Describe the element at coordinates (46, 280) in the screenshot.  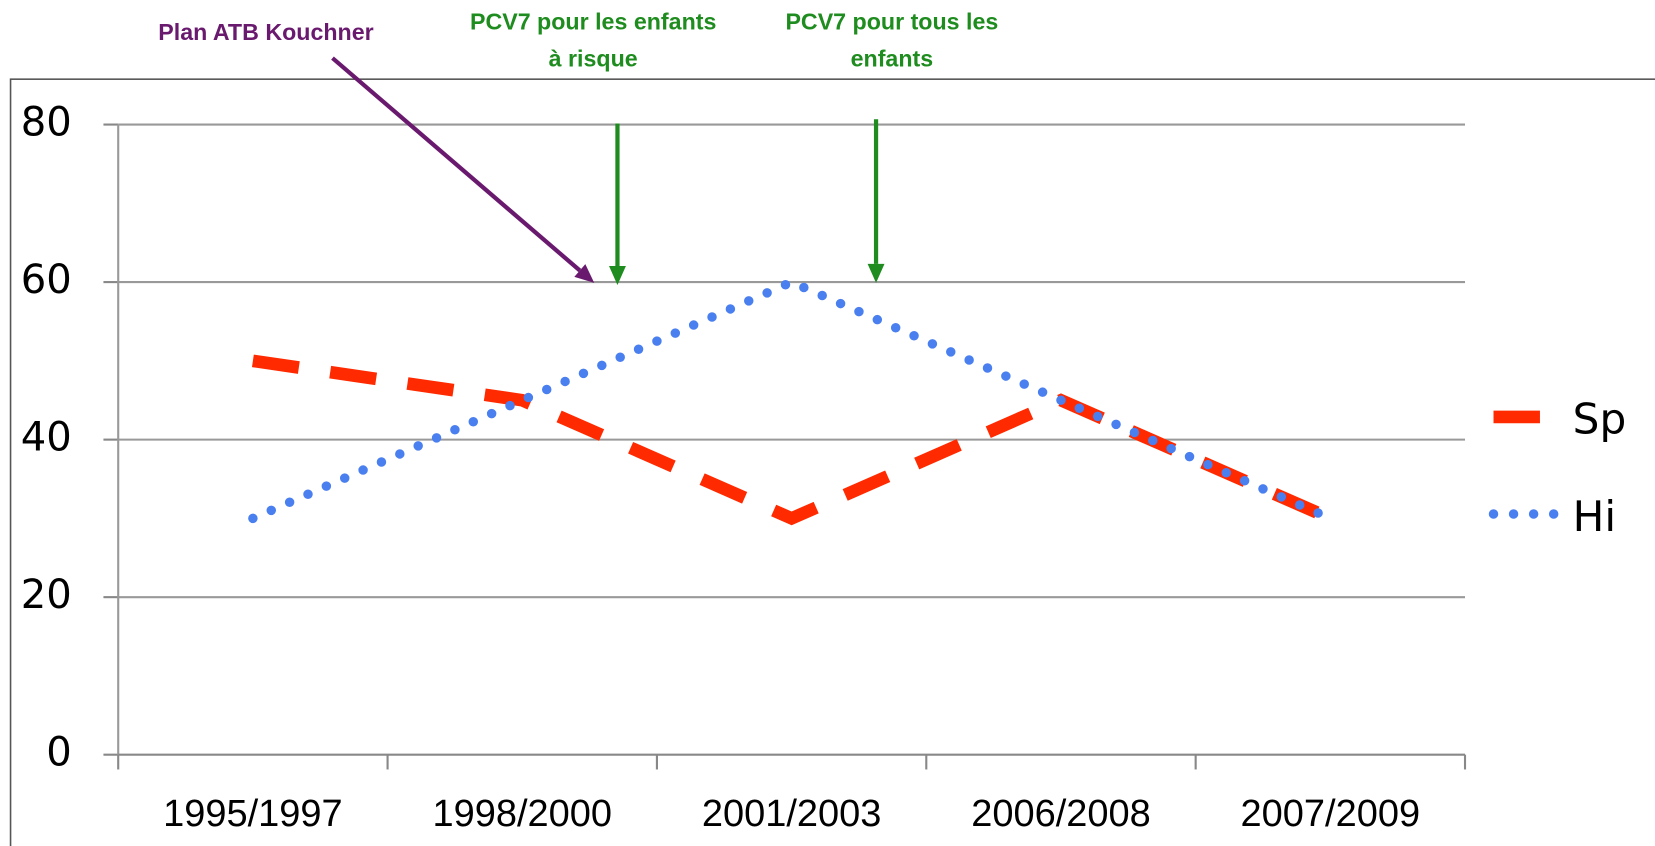
I see `y-tick-label: 60` at that location.